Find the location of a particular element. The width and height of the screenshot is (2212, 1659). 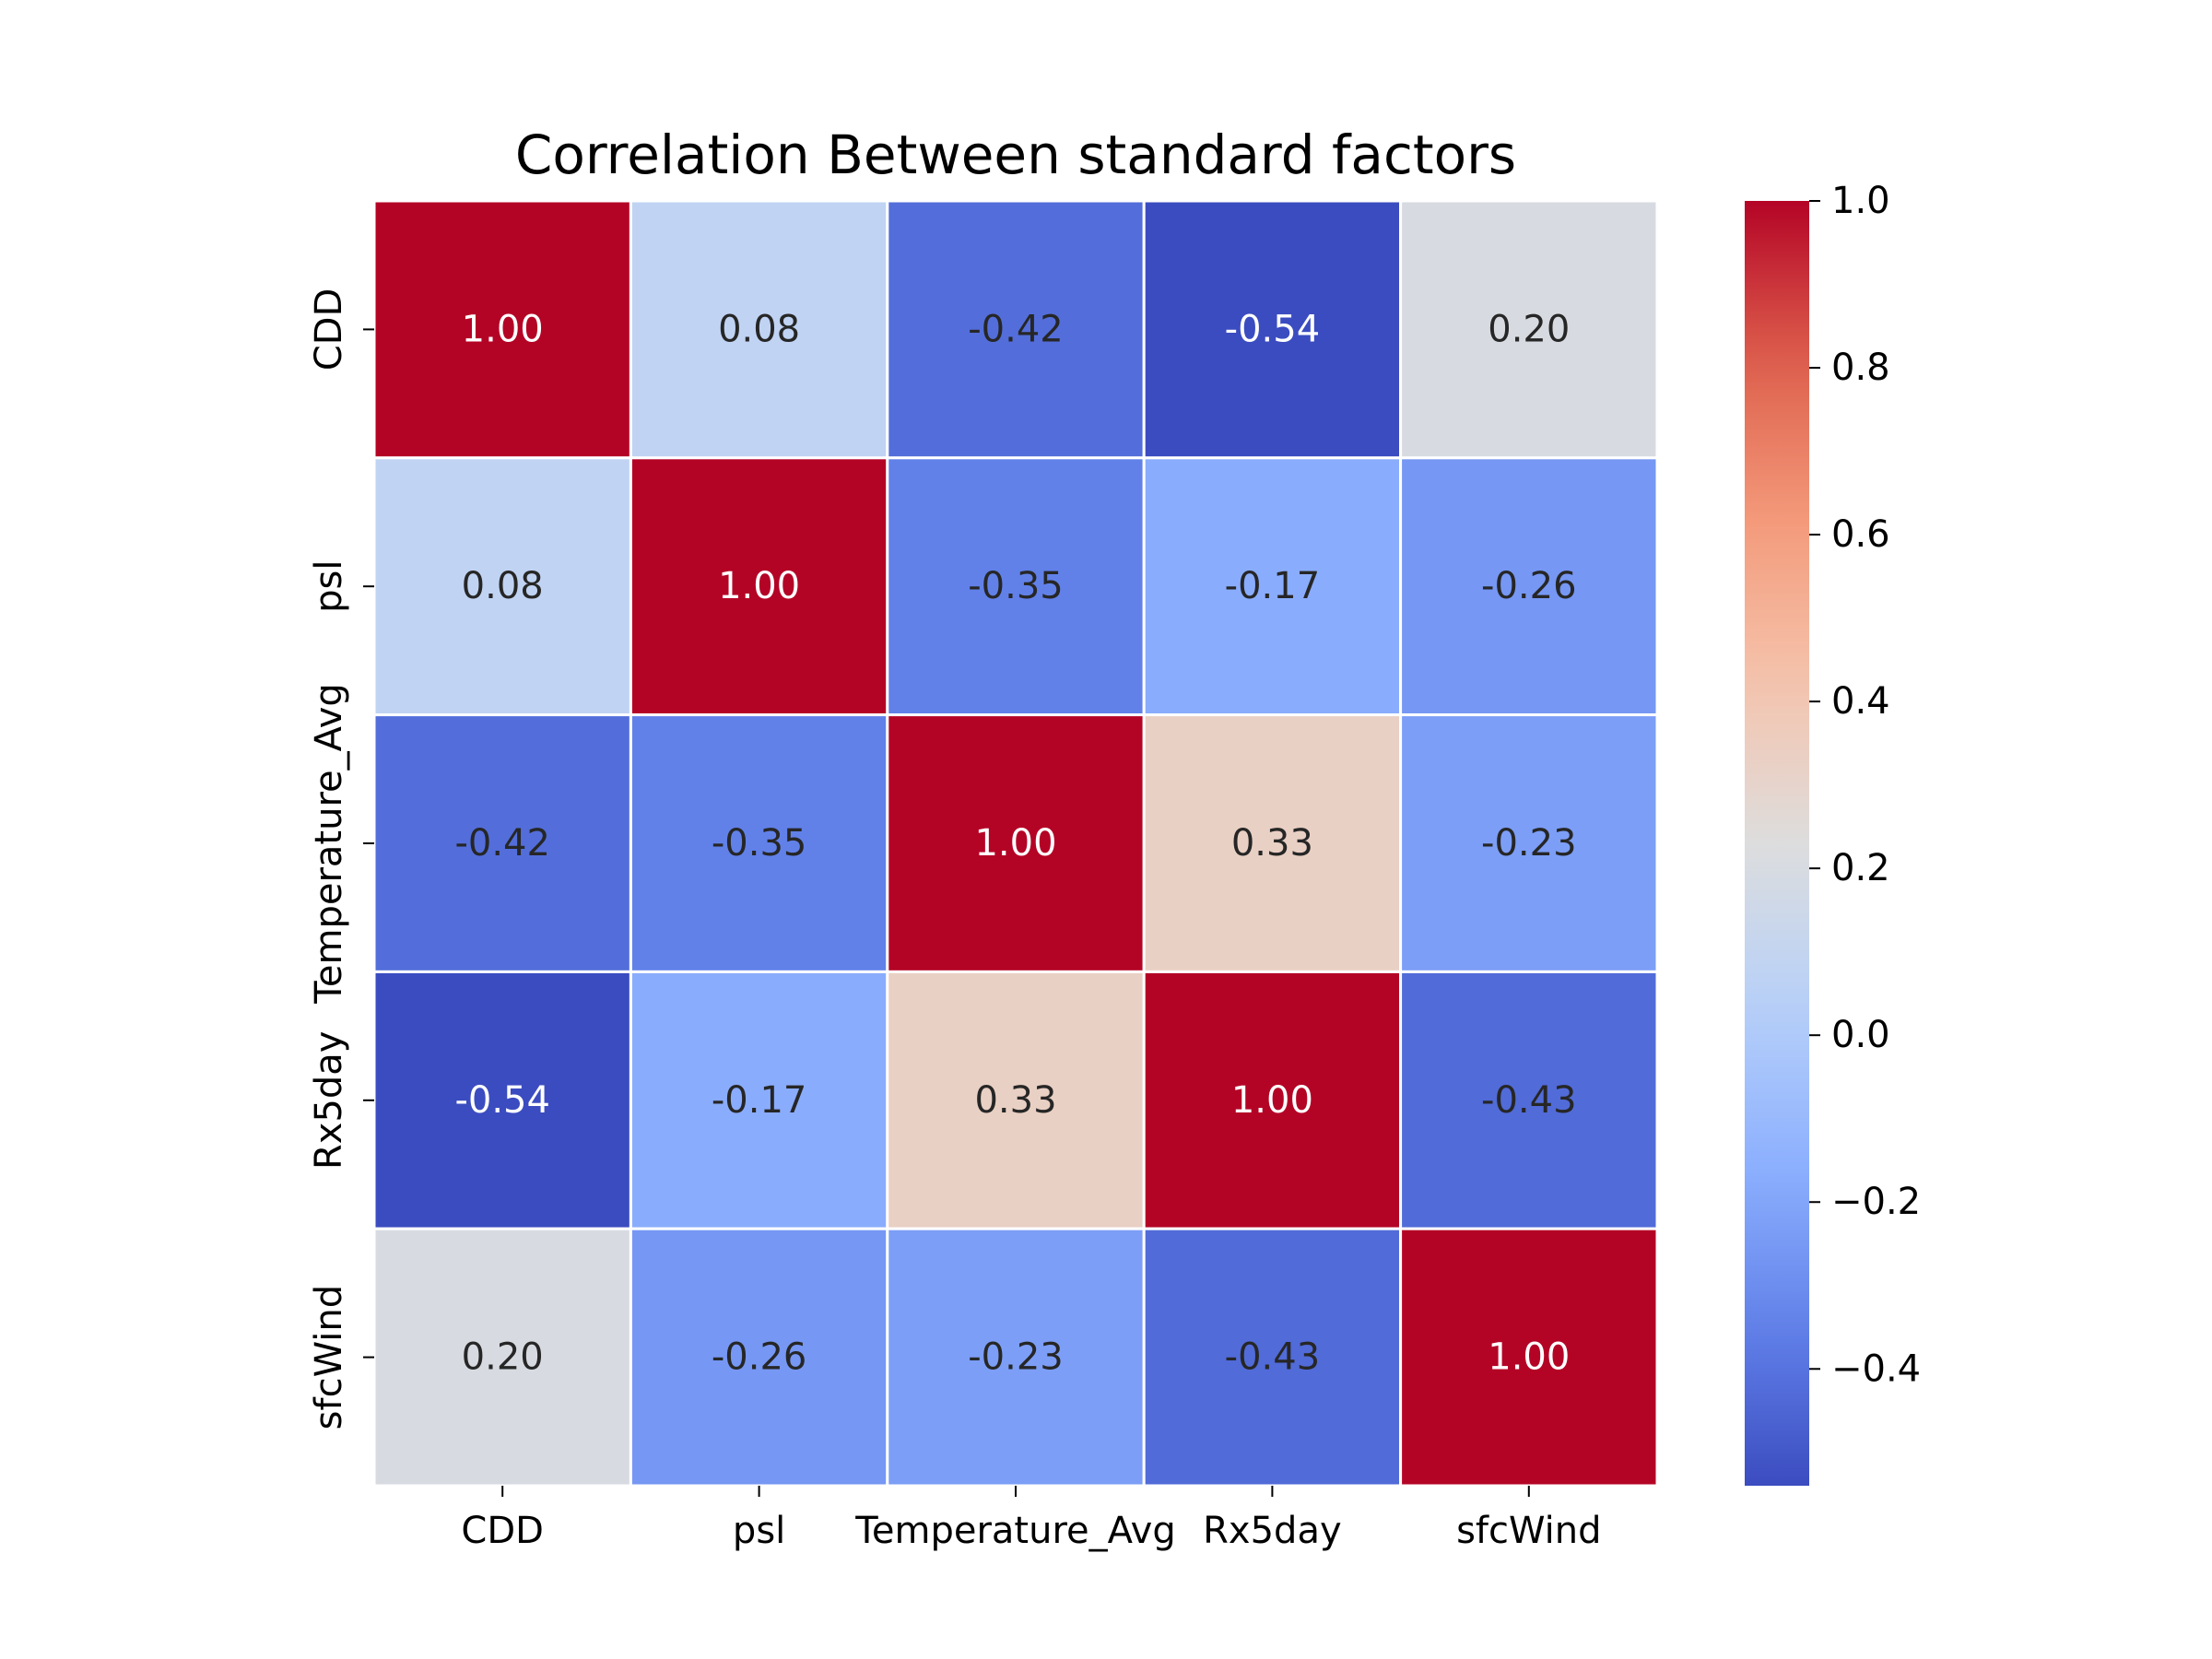

colorbar-tick-label-5: 0.6 is located at coordinates (1860, 534).